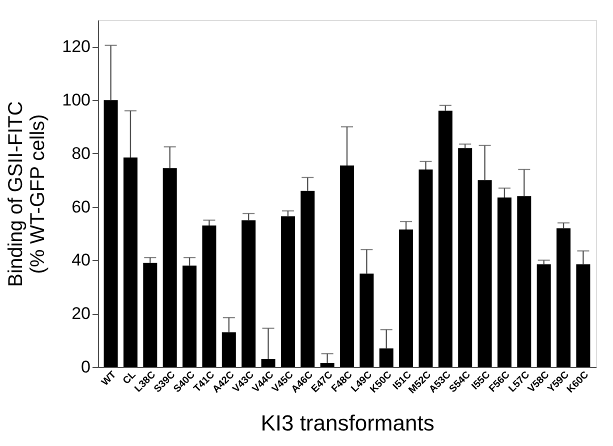 The width and height of the screenshot is (613, 446). I want to click on y-tick-label: 100, so click(76, 100).